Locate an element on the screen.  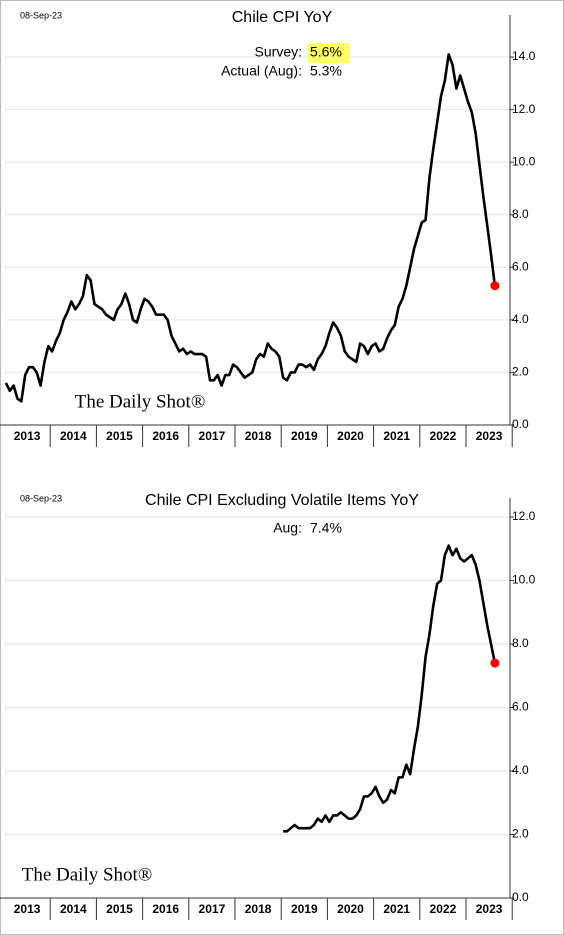
annotation-label: Survey: is located at coordinates (278, 52).